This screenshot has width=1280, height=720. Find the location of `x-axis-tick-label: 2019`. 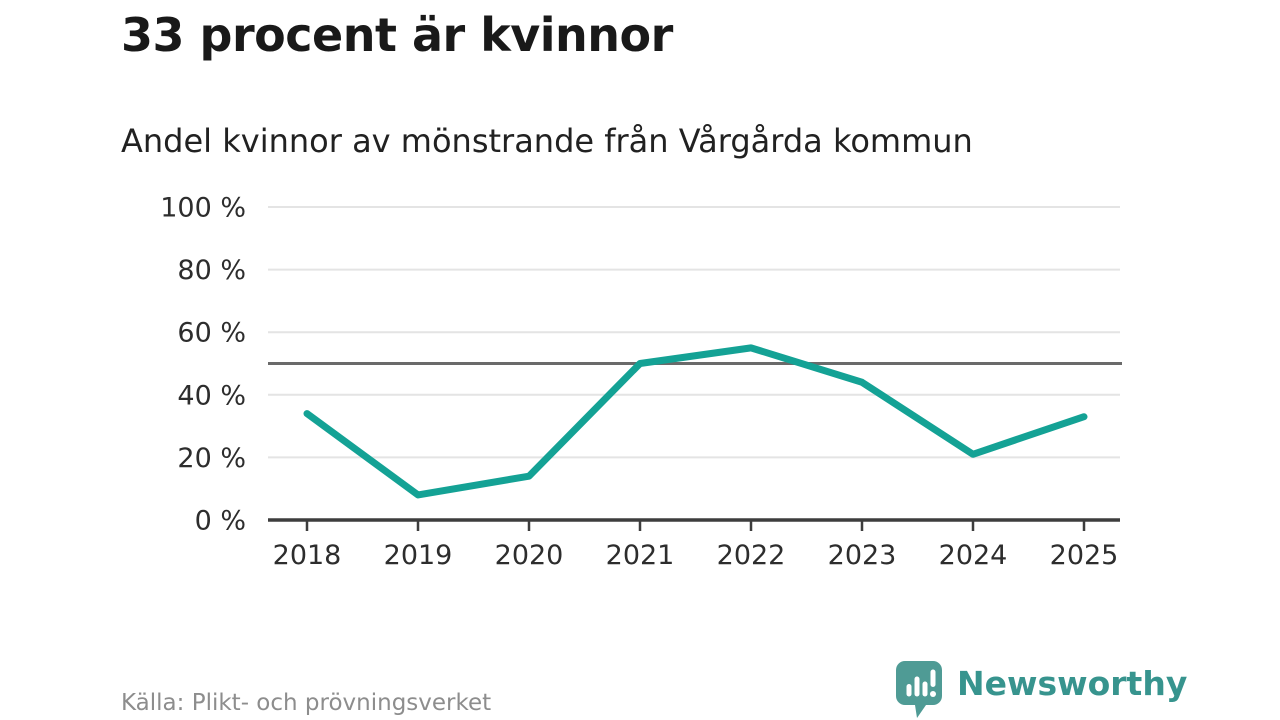

x-axis-tick-label: 2019 is located at coordinates (418, 555).